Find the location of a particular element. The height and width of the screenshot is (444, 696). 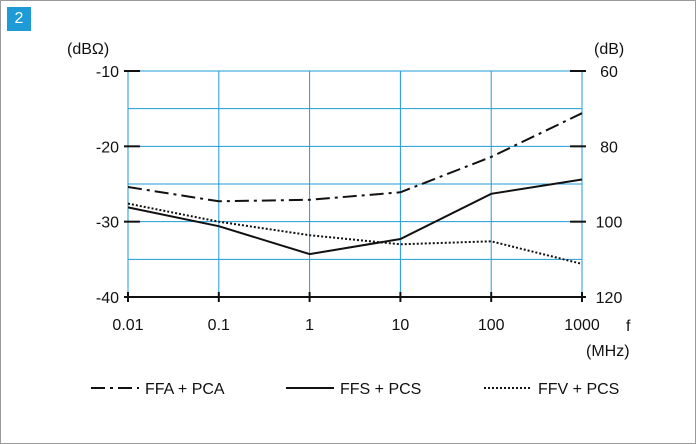

y-tick-label-left: -20 is located at coordinates (107, 147).